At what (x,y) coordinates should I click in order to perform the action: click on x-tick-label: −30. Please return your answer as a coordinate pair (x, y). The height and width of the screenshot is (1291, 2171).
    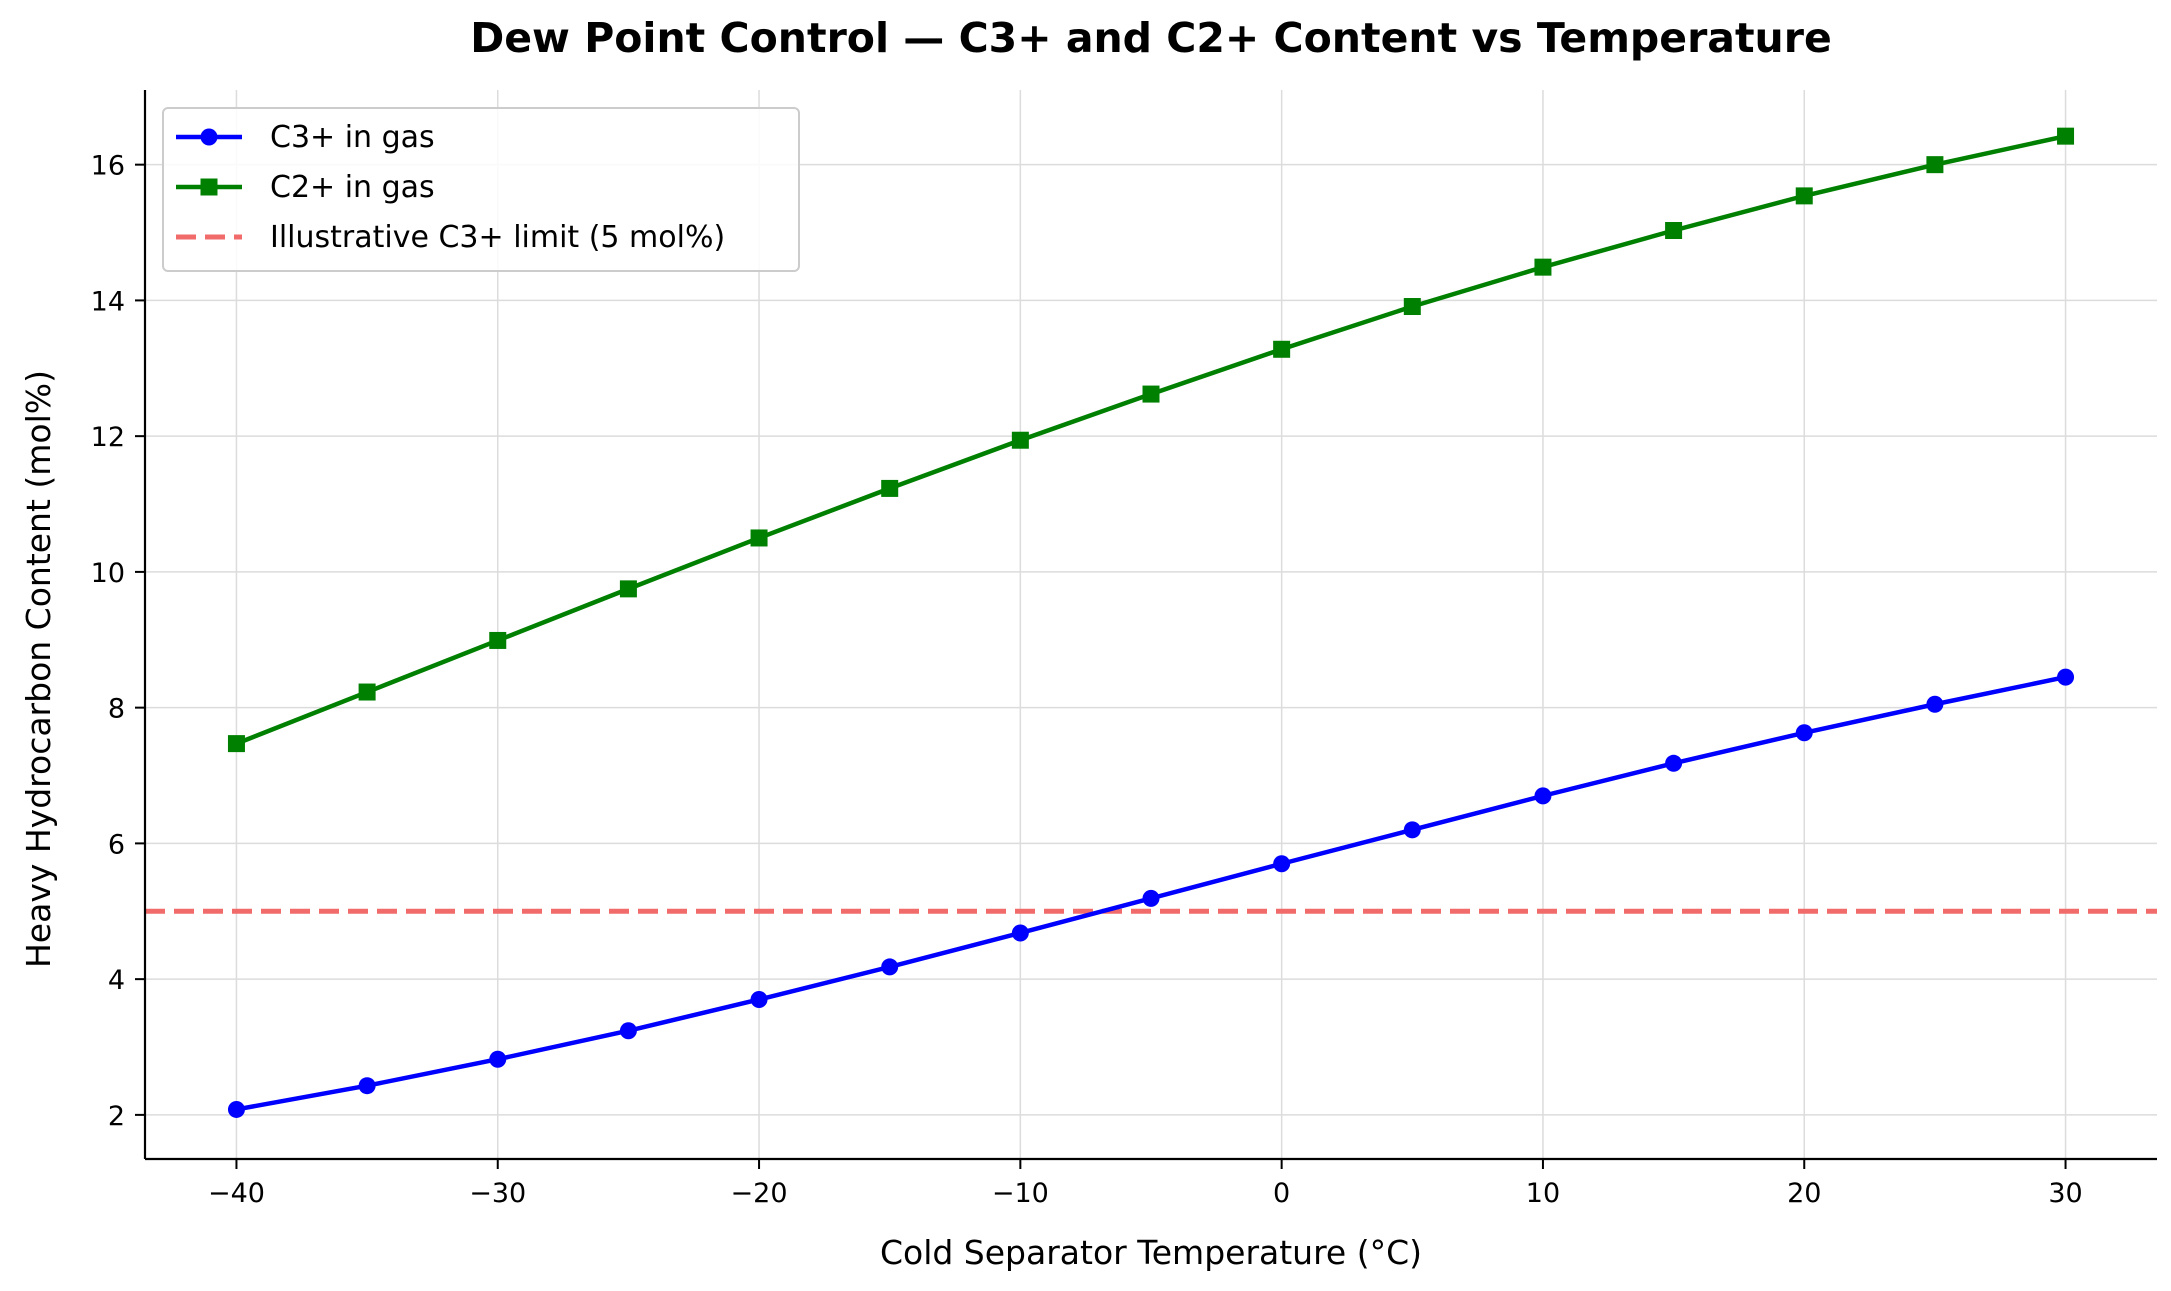
    Looking at the image, I should click on (497, 1193).